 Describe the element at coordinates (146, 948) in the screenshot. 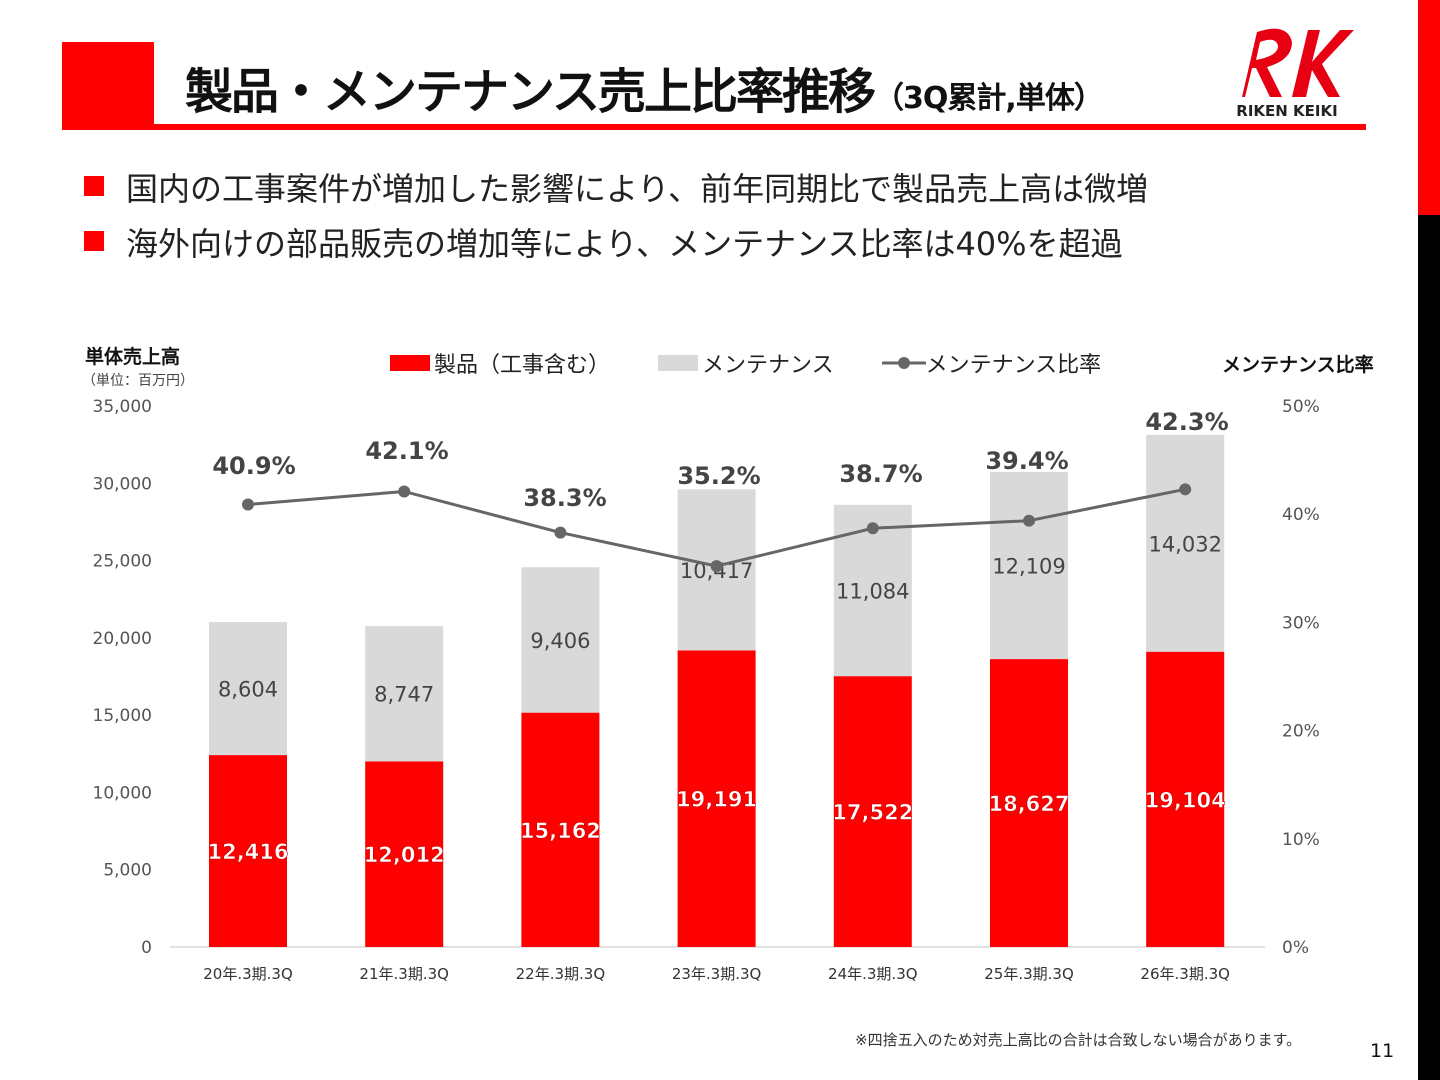

I see `y-left-tick-label: 0` at that location.